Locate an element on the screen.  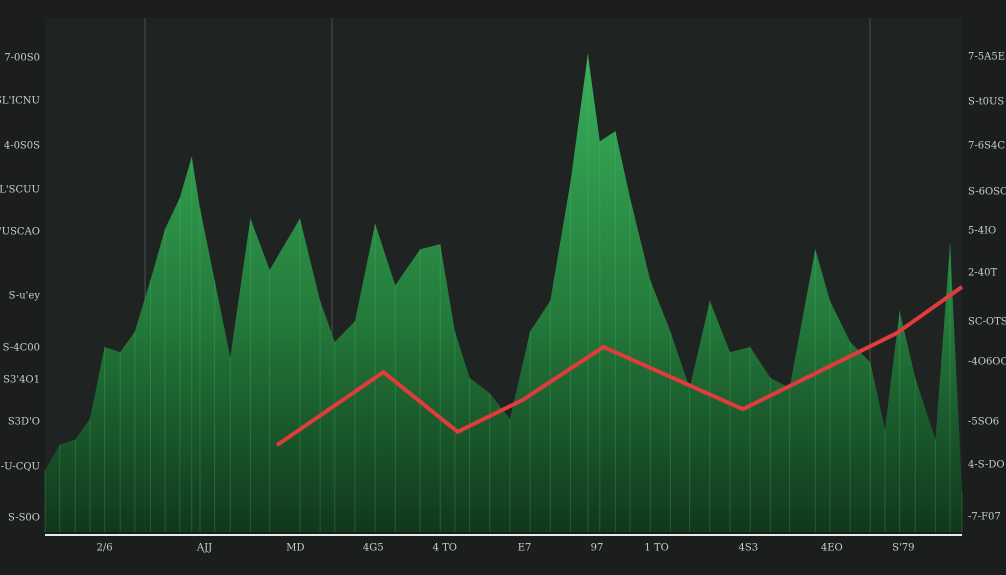
y-tick-label: SL'SCUU is located at coordinates (20, 190).